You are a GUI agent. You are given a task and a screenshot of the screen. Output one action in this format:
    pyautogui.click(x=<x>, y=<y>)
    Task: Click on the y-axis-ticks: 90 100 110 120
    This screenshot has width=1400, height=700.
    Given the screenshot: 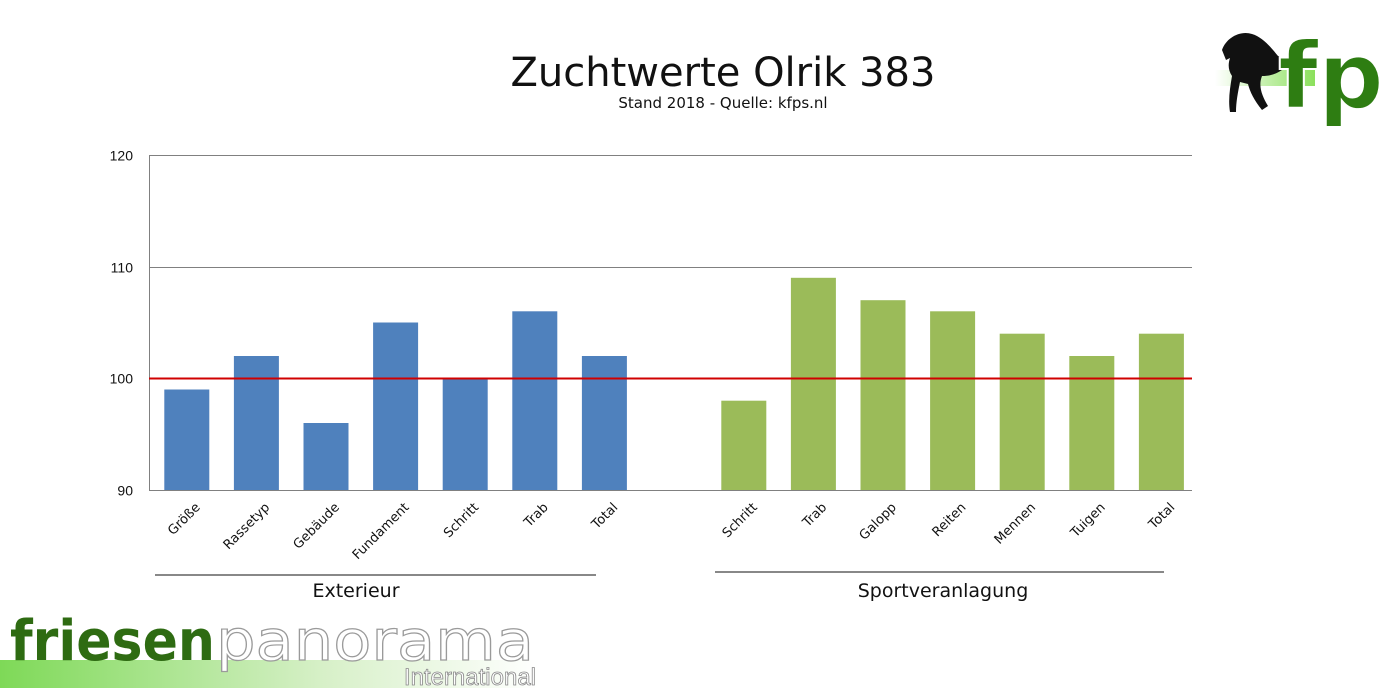 What is the action you would take?
    pyautogui.click(x=122, y=323)
    